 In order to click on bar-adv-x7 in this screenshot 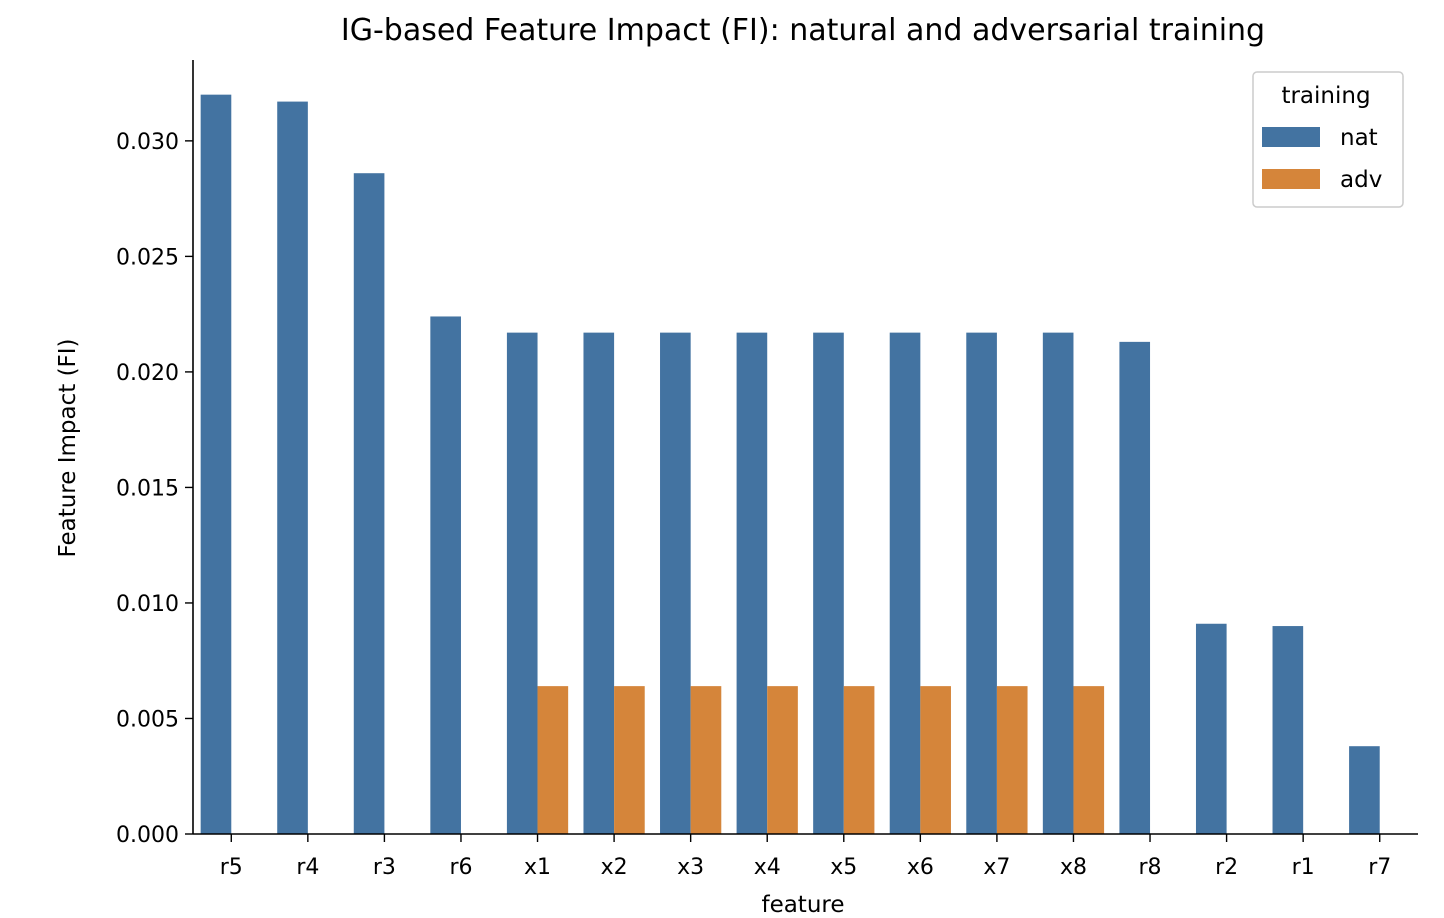, I will do `click(1012, 760)`.